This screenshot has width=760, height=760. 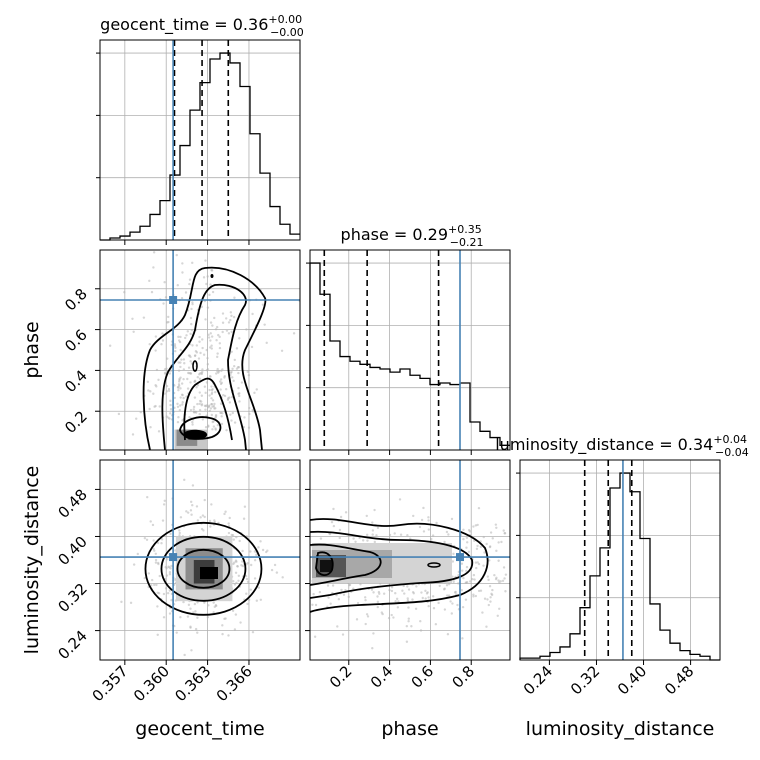 I want to click on x-tick-label-luminosity_distance: 0.48, so click(x=679, y=680).